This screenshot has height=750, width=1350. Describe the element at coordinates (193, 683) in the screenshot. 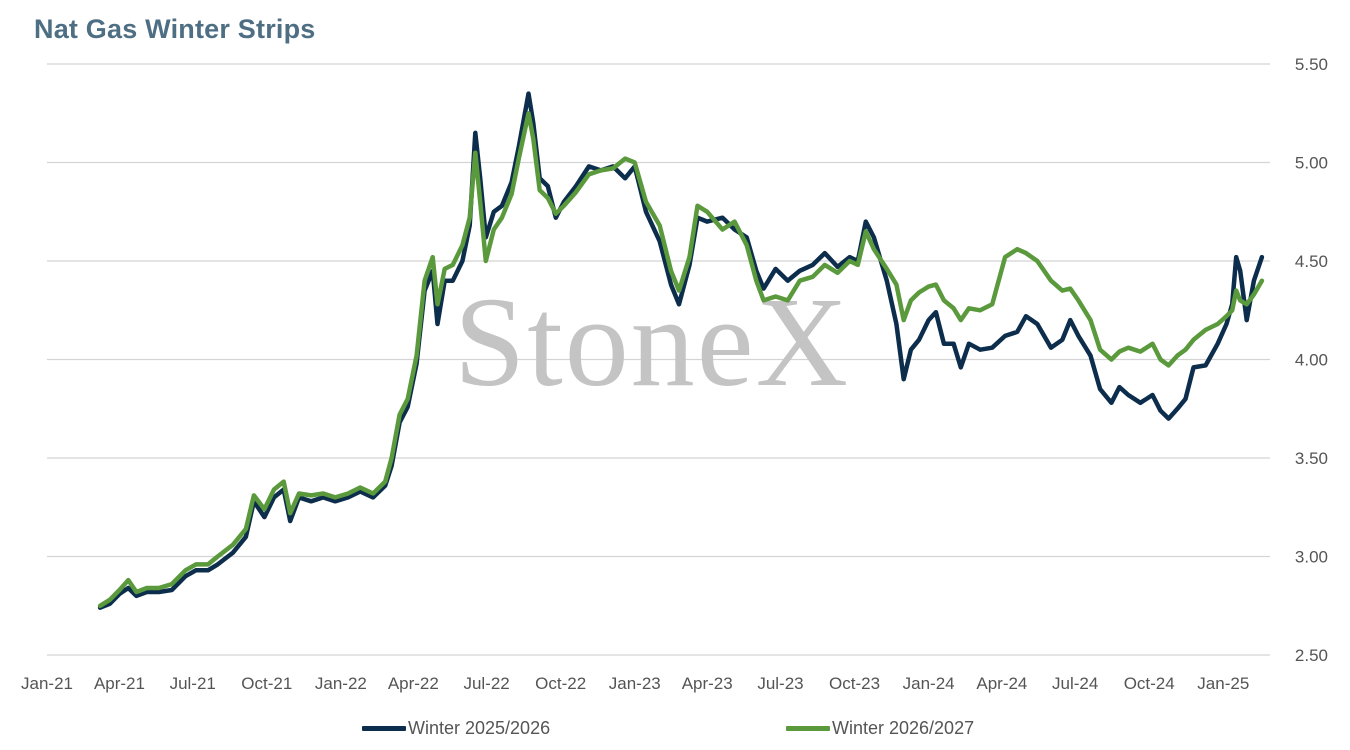

I see `x-tick-label: Jul-21` at that location.